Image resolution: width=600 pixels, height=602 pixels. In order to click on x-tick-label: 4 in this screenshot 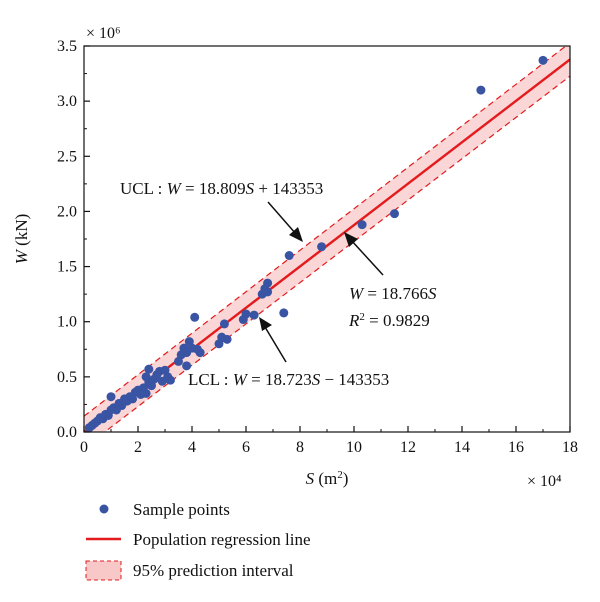, I will do `click(192, 447)`.